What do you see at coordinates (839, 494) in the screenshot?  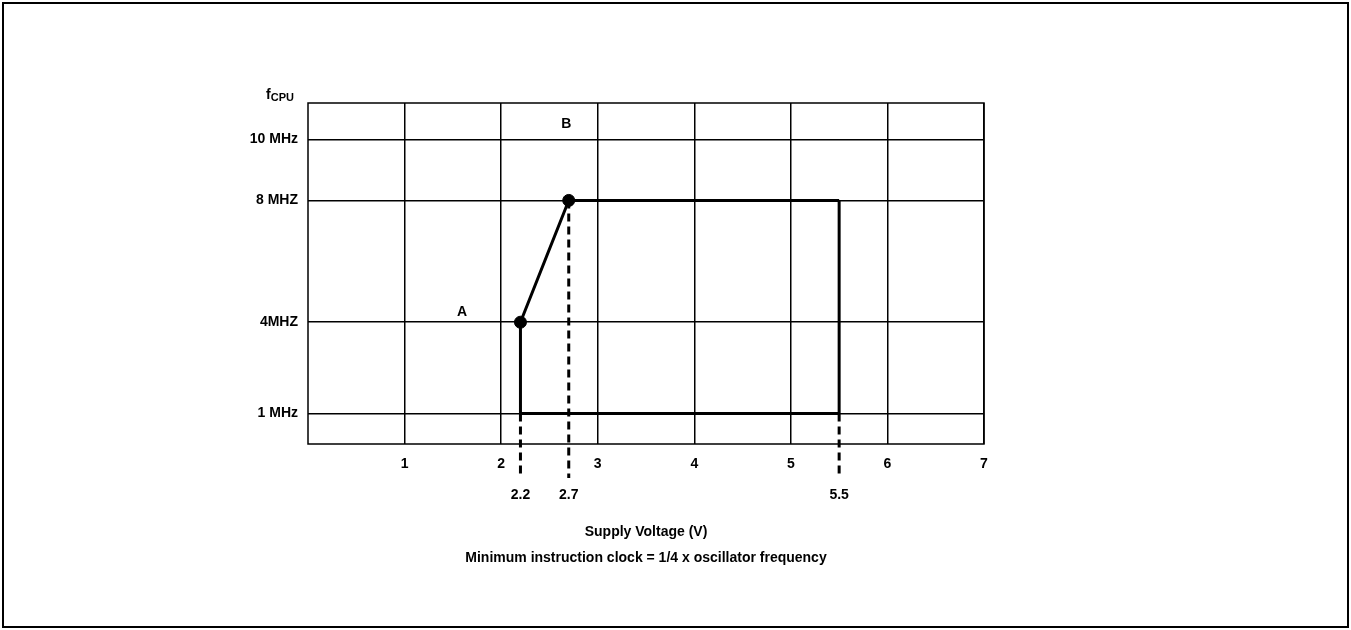 I see `ref-line-label: 5.5` at bounding box center [839, 494].